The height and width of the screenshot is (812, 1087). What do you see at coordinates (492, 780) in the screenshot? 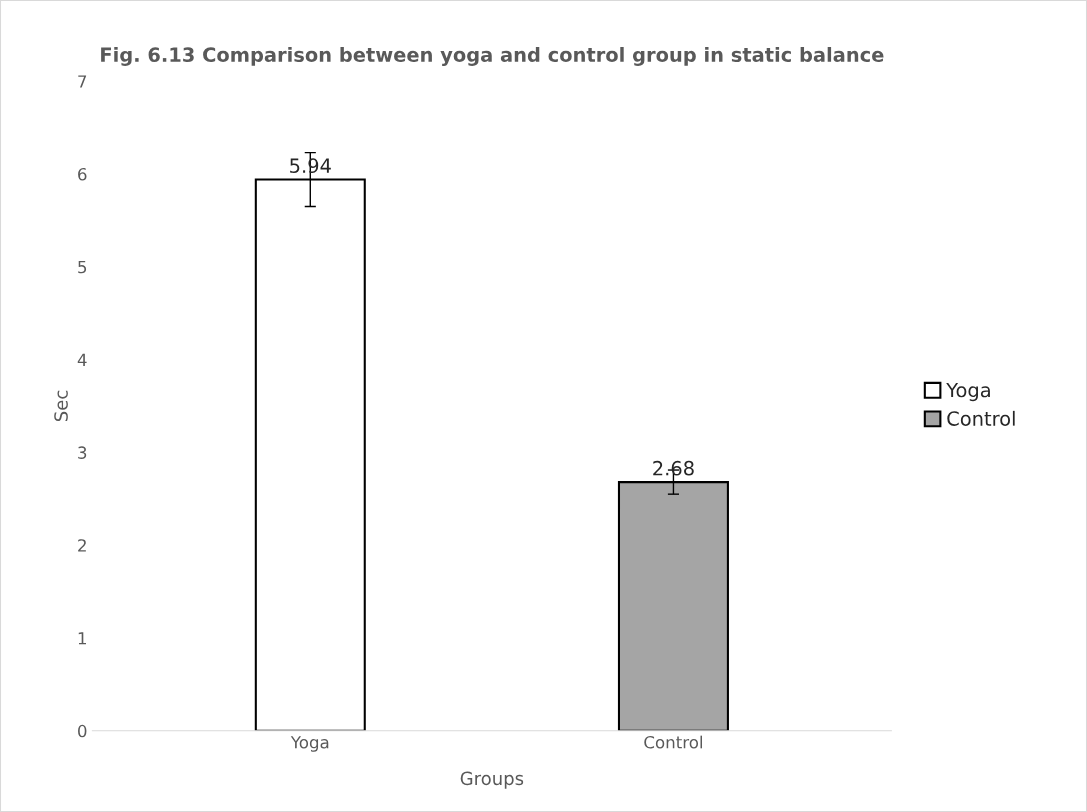
I see `x-axis-title: Groups` at bounding box center [492, 780].